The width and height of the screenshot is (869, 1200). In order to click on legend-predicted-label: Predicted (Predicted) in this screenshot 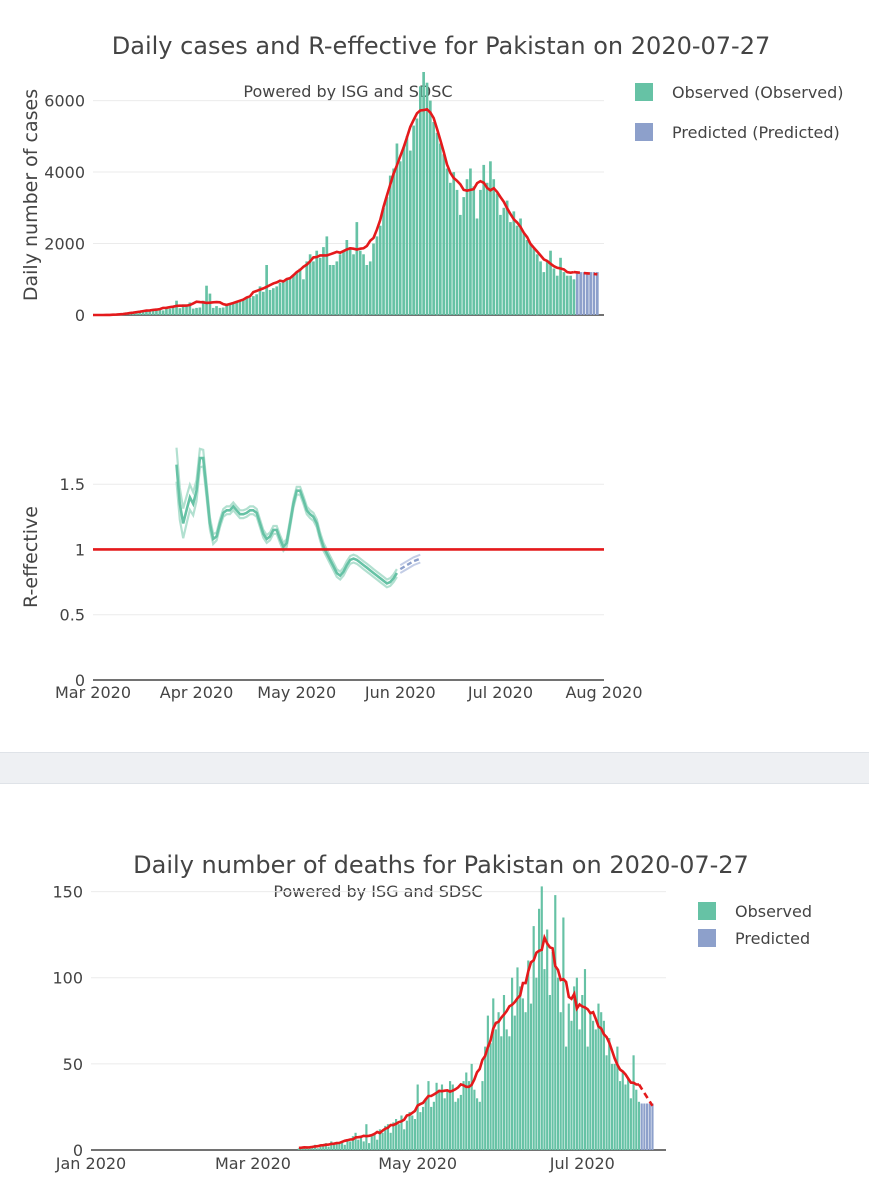, I will do `click(756, 132)`.